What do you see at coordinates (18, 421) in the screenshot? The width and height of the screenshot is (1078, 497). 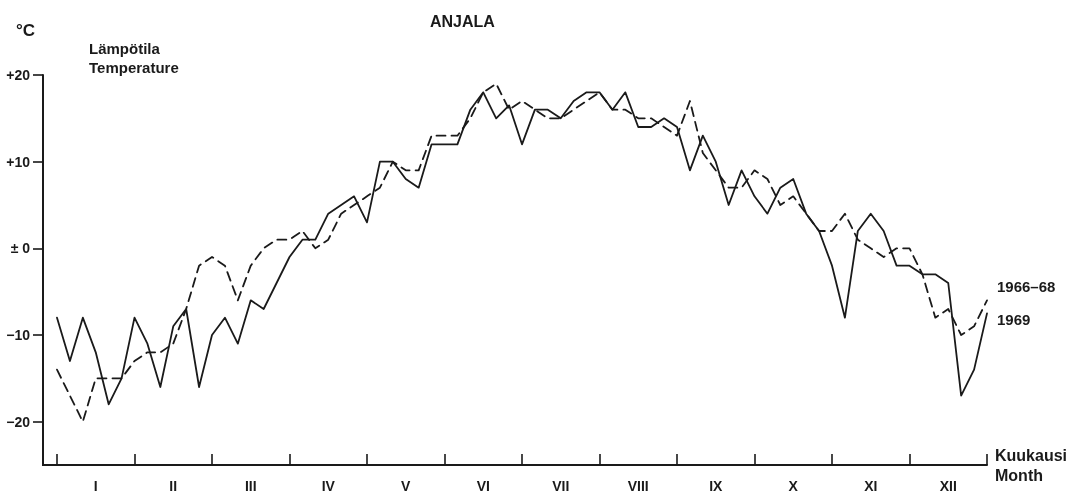 I see `y-tick-label: −20` at bounding box center [18, 421].